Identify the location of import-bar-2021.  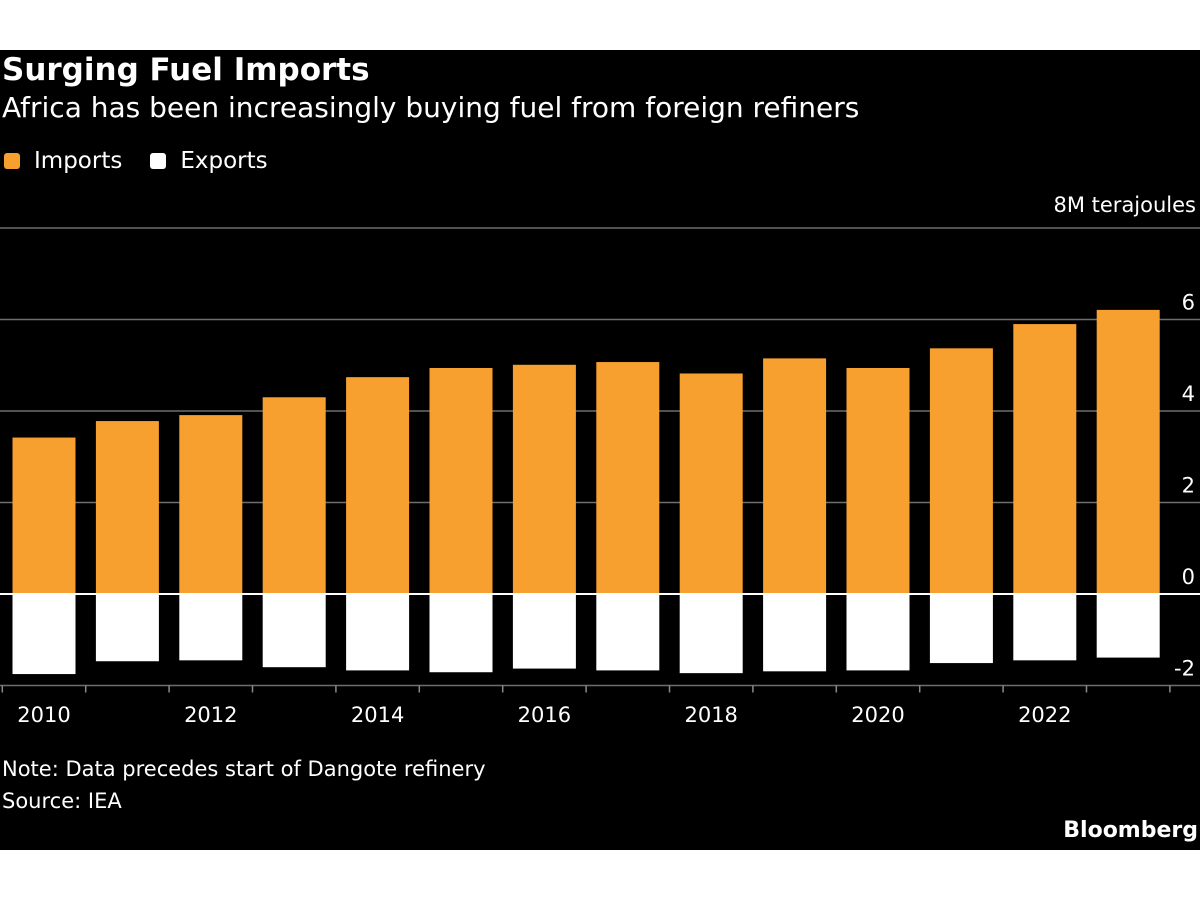
(961, 471).